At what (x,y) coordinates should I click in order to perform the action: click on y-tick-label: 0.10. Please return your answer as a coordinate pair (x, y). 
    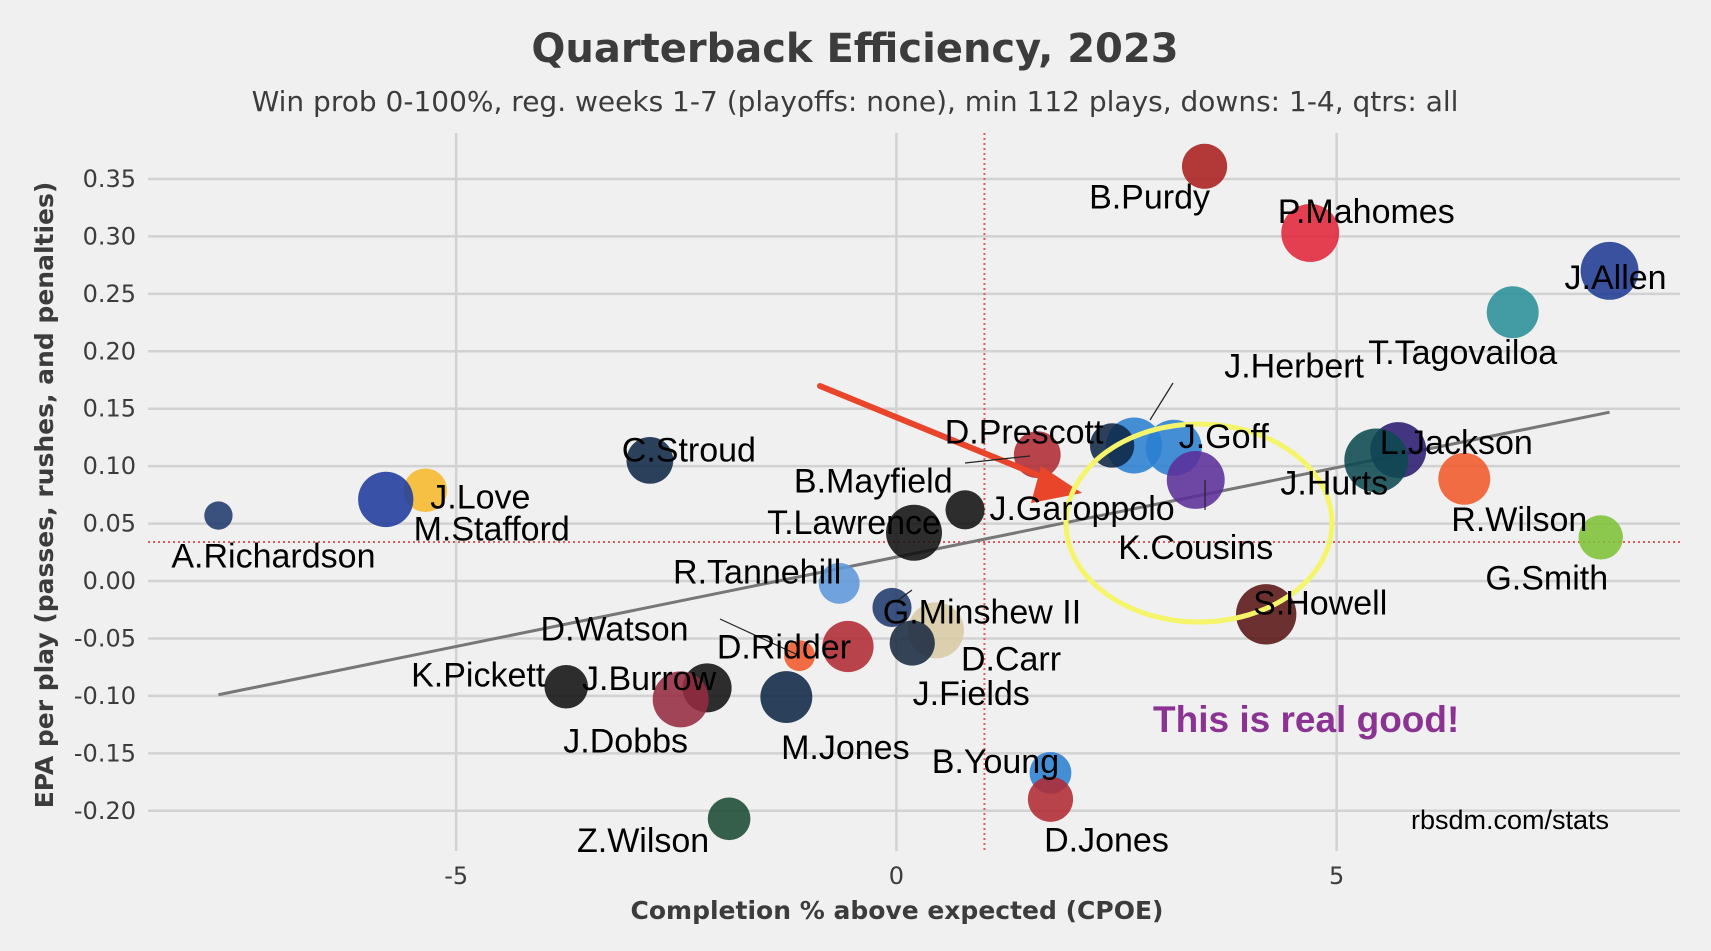
    Looking at the image, I should click on (109, 466).